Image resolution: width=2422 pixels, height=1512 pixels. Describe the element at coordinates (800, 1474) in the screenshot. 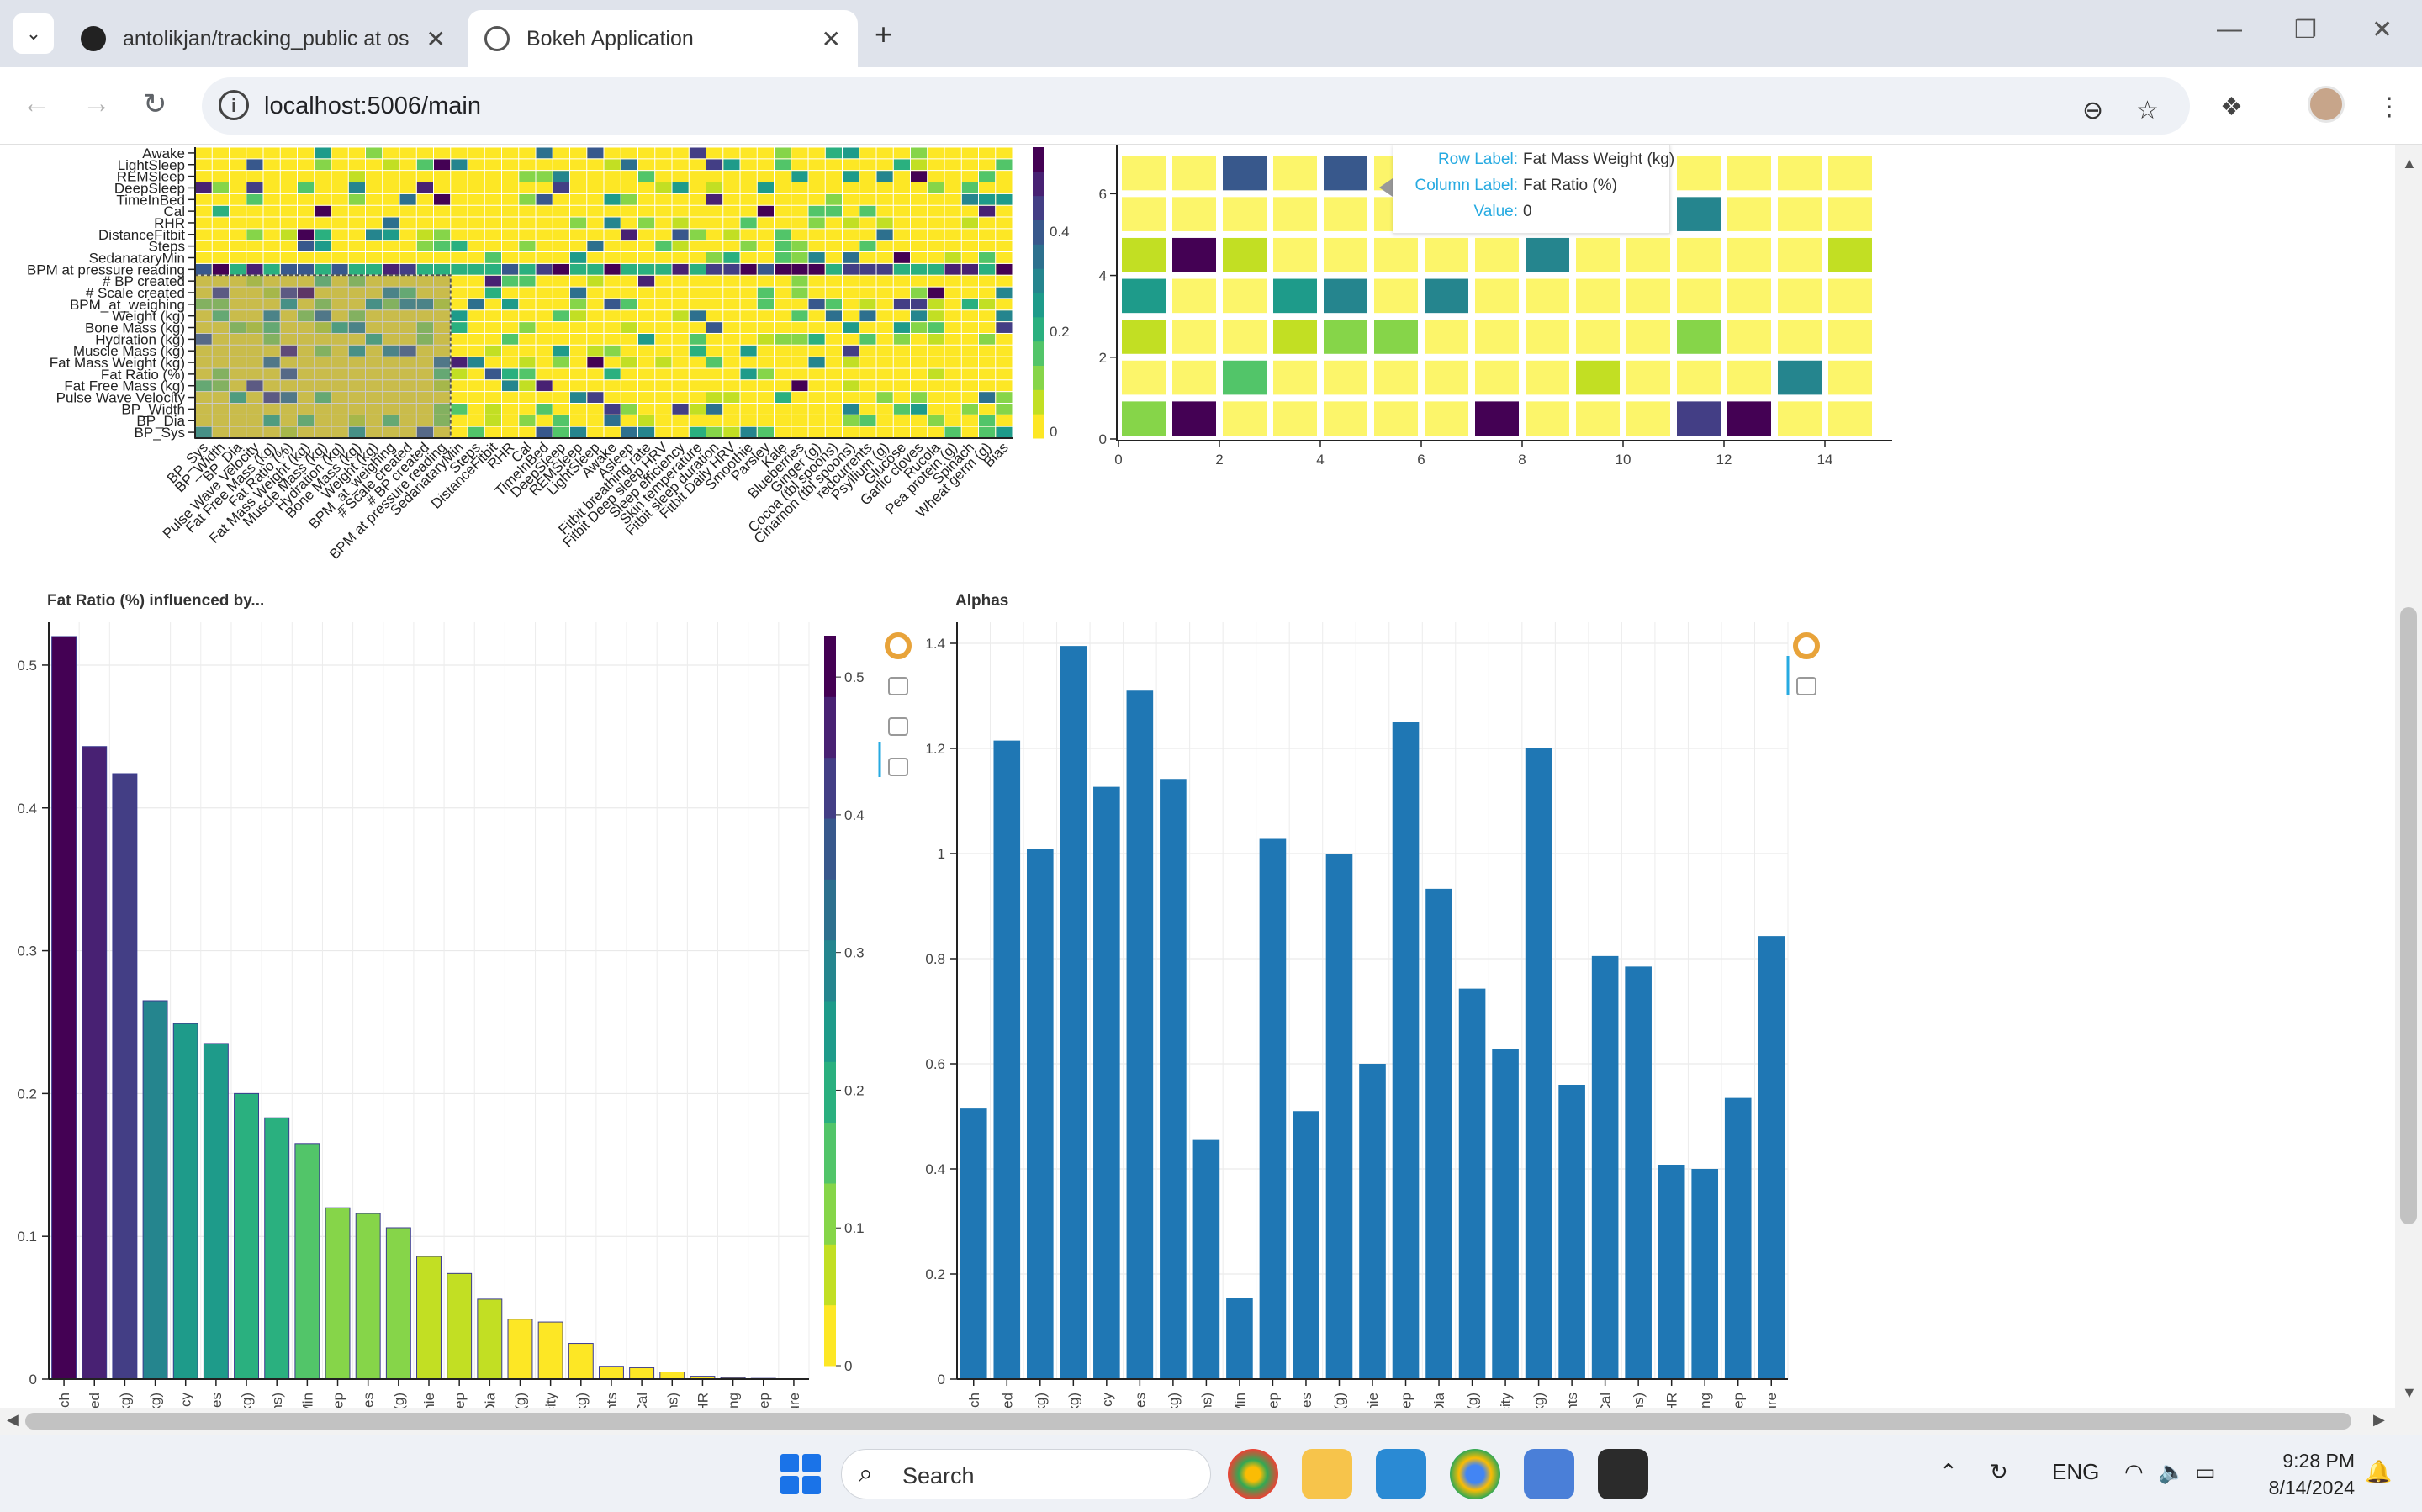

I see `windows-start-icon` at that location.